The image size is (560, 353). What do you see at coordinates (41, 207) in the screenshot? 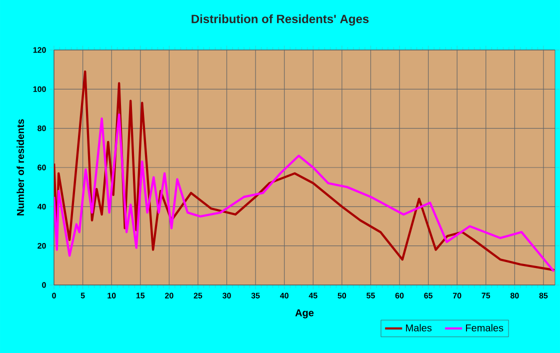
I see `y-tick-label: 40` at bounding box center [41, 207].